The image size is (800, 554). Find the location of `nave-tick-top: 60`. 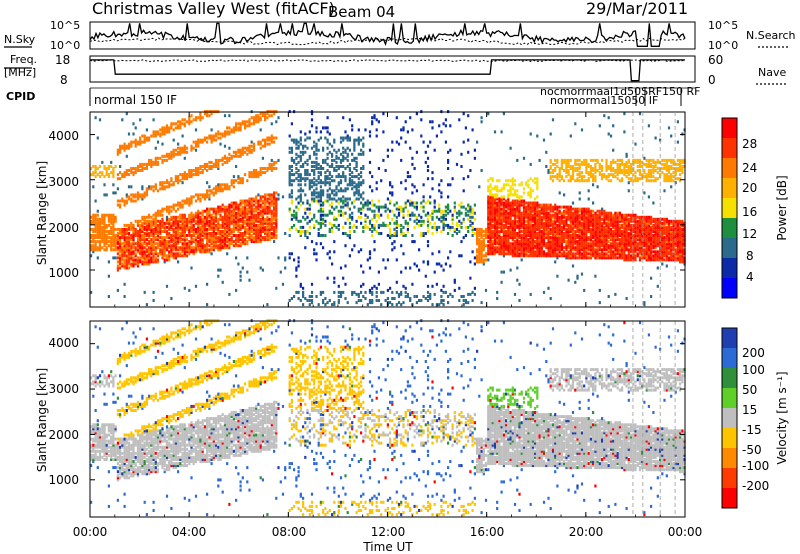

nave-tick-top: 60 is located at coordinates (715, 60).